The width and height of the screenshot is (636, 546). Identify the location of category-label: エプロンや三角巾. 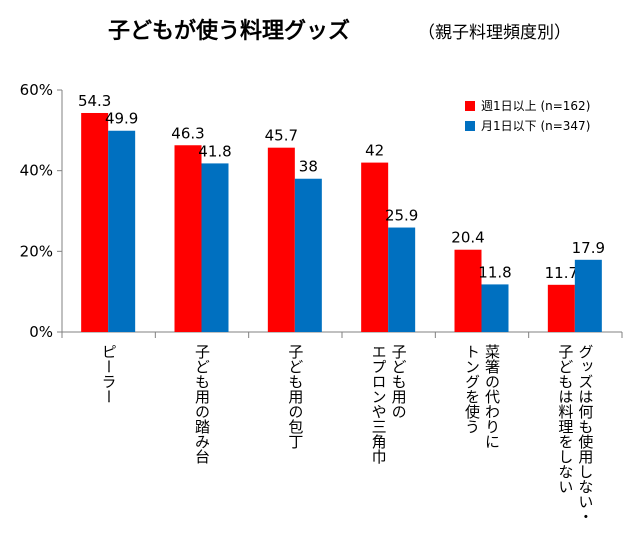
(379, 404).